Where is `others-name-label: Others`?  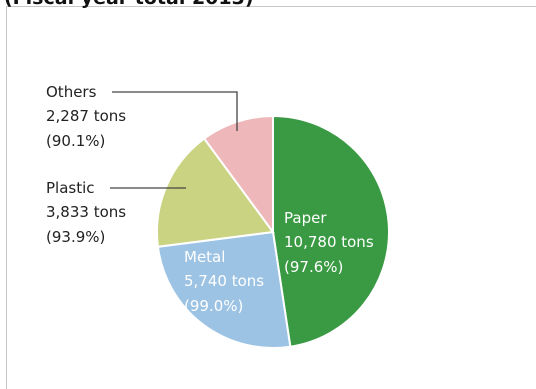 others-name-label: Others is located at coordinates (71, 92).